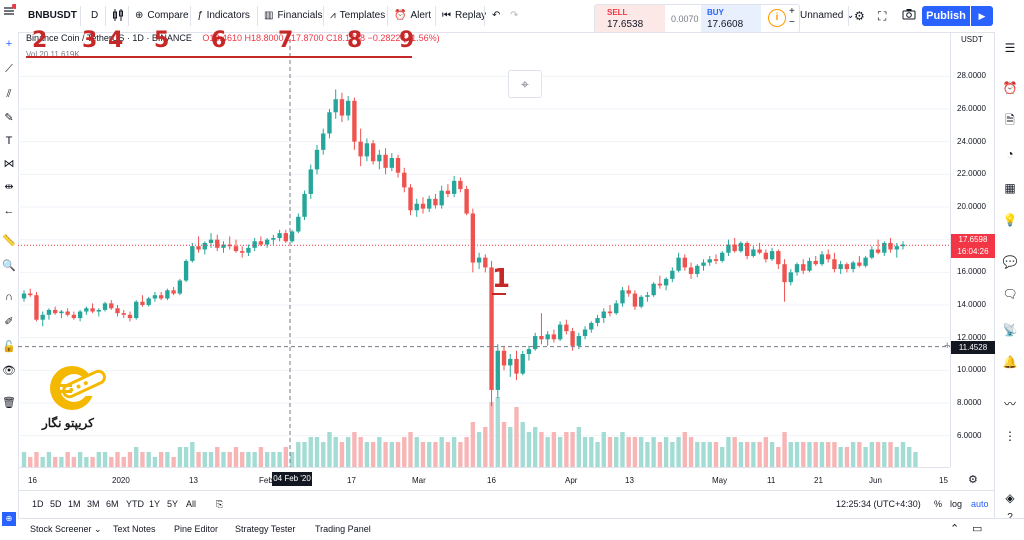 This screenshot has height=540, width=1024. What do you see at coordinates (1009, 404) in the screenshot?
I see `order-panel-icon: 〰` at bounding box center [1009, 404].